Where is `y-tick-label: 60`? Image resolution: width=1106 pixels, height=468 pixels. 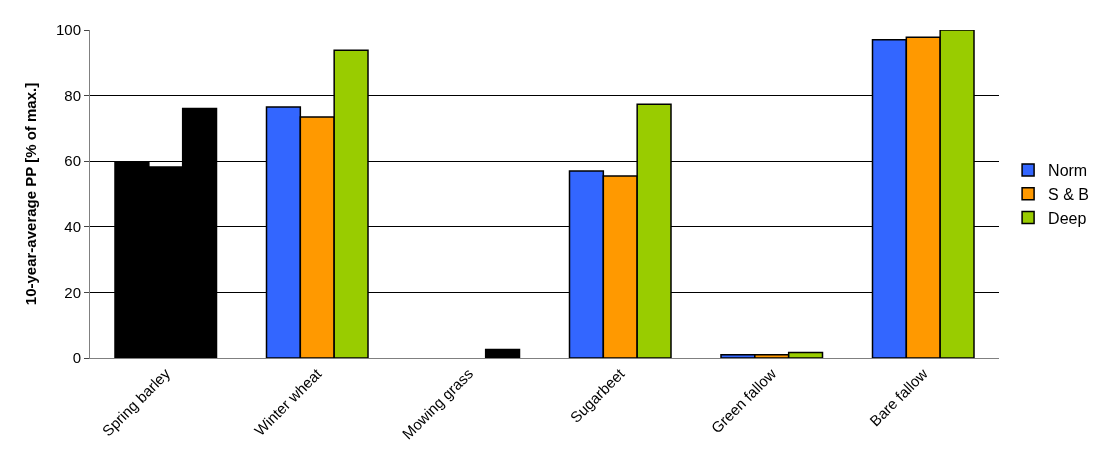
y-tick-label: 60 is located at coordinates (72, 161).